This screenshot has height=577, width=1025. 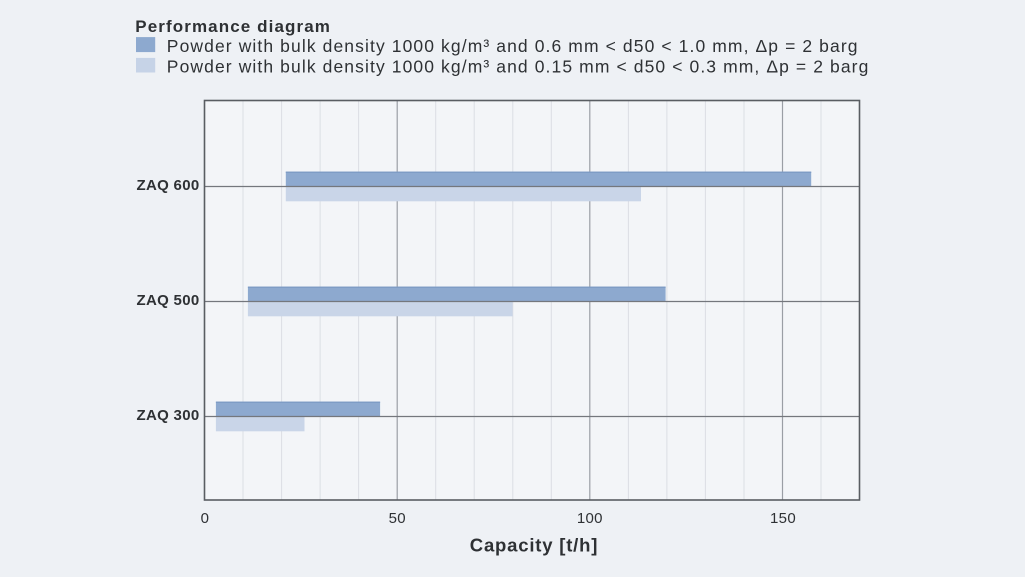 I want to click on svg-text: ZAQ 500, so click(x=168, y=300).